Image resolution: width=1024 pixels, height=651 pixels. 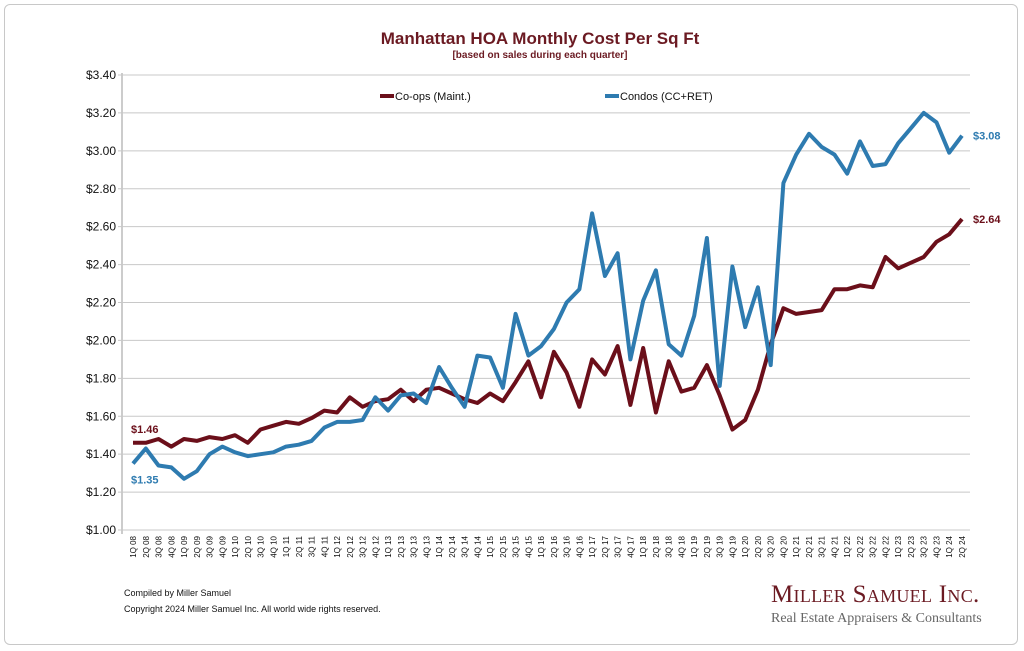 I want to click on x-tick-label: 3Q 15, so click(x=516, y=546).